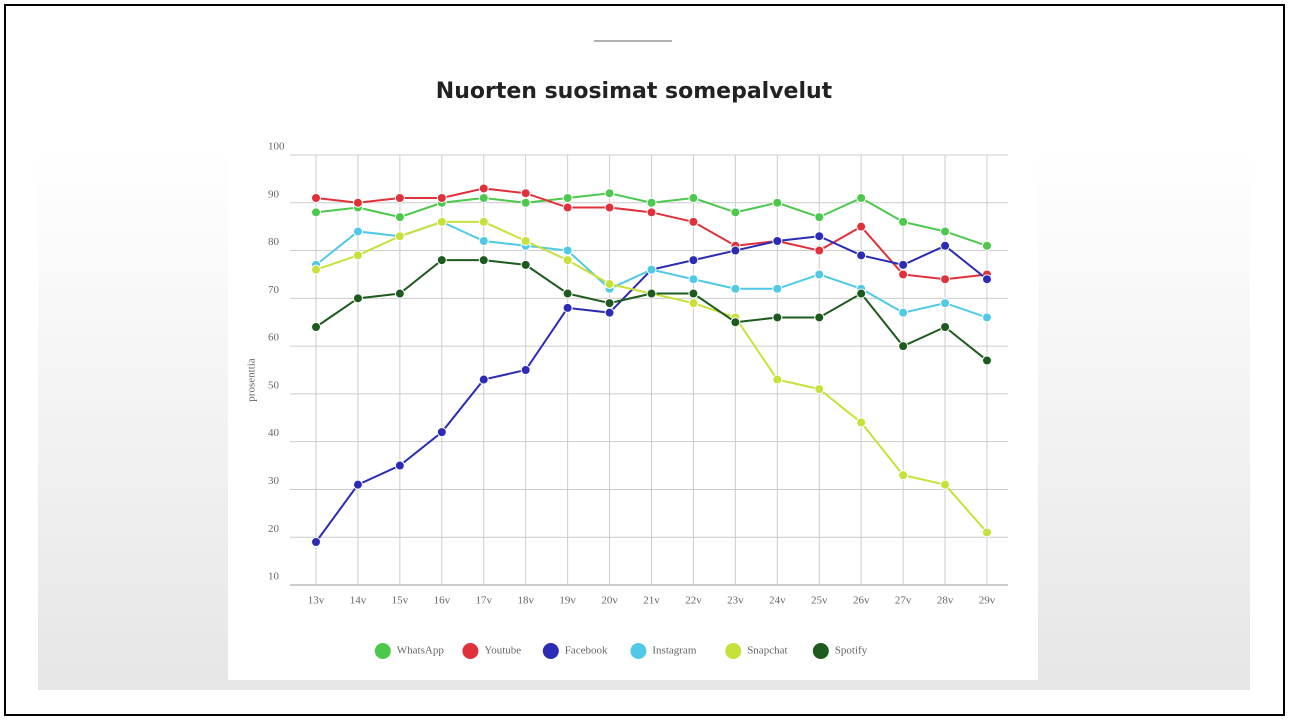 This screenshot has height=720, width=1289. I want to click on x-tick-label: 17v, so click(484, 601).